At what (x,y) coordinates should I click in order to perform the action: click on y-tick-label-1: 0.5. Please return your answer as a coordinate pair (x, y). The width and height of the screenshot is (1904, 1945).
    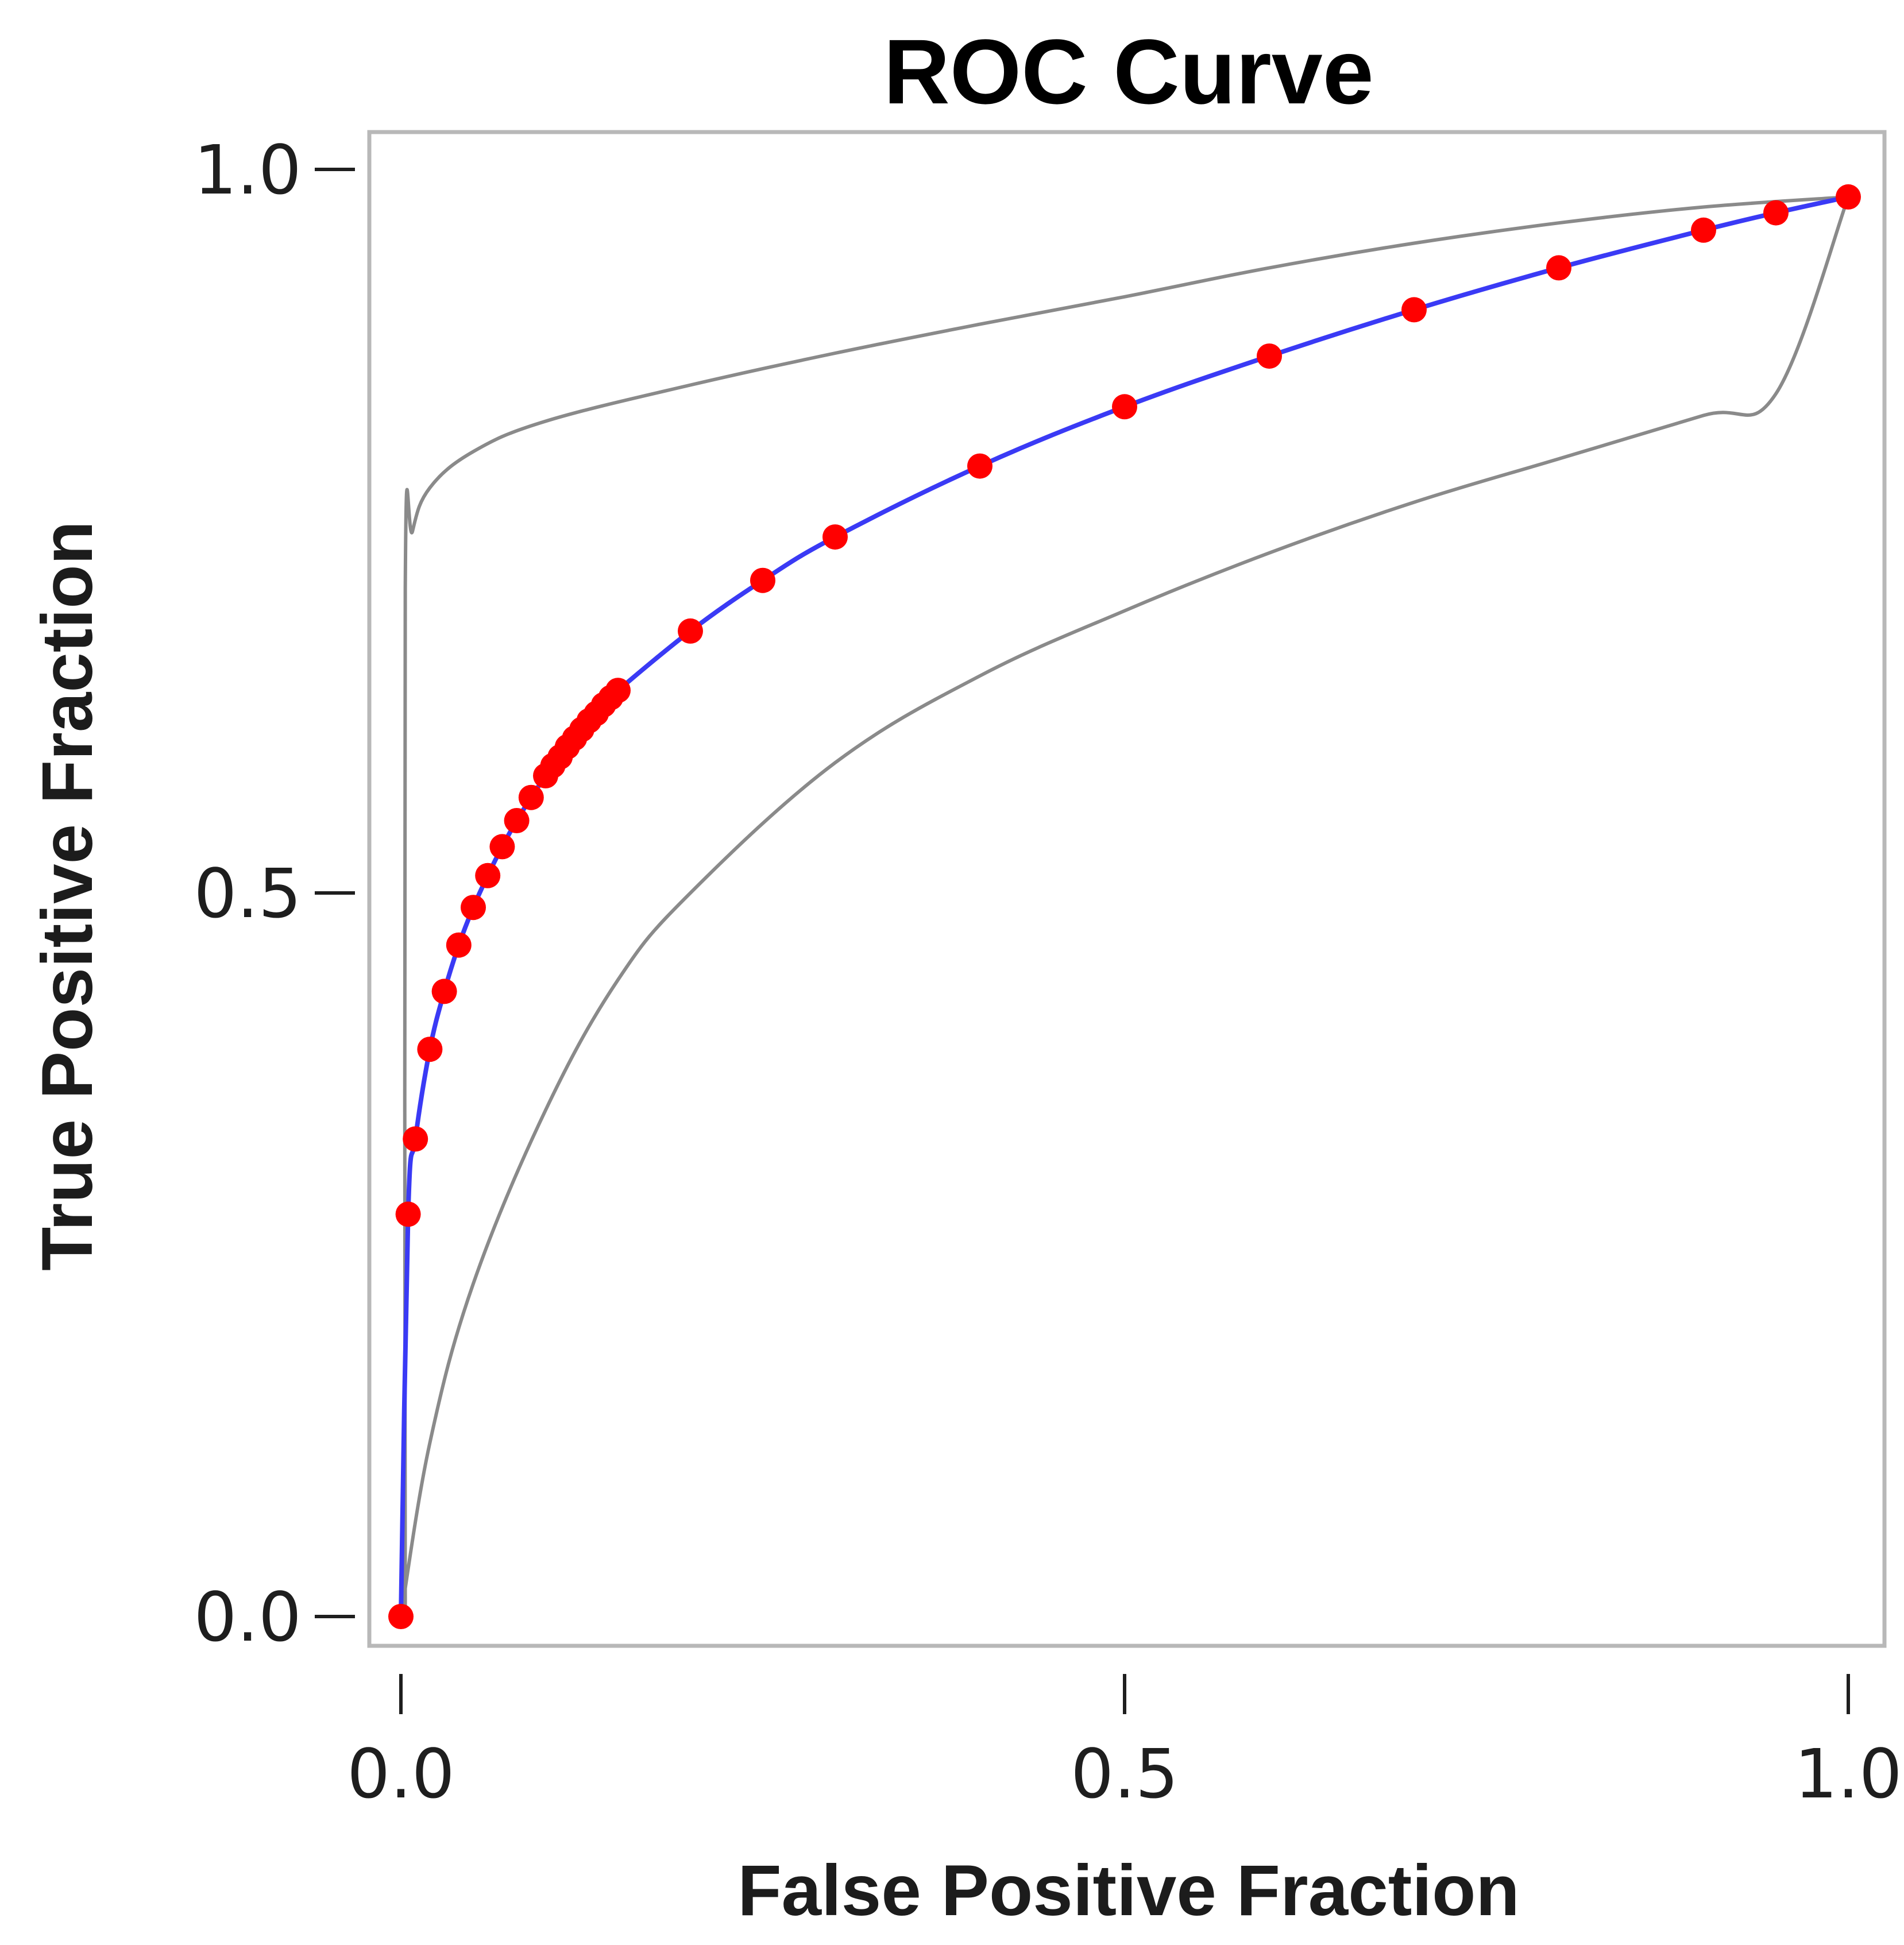
    Looking at the image, I should click on (248, 893).